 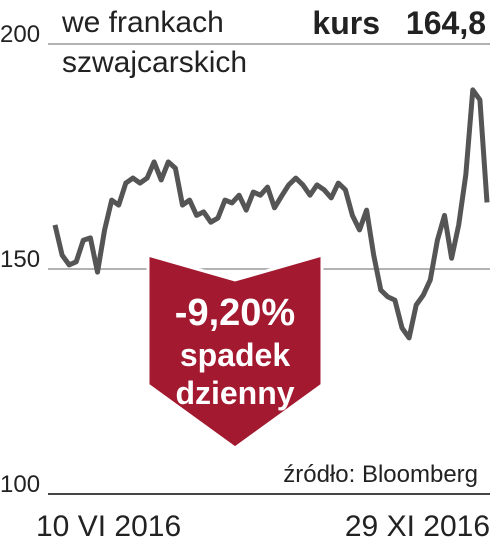 What do you see at coordinates (142, 22) in the screenshot?
I see `title-line: we frankach` at bounding box center [142, 22].